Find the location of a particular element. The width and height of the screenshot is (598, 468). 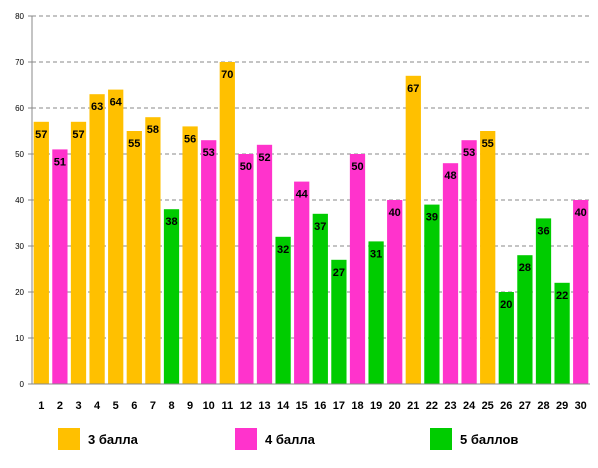

legend-label-4: 4 балла is located at coordinates (290, 439).